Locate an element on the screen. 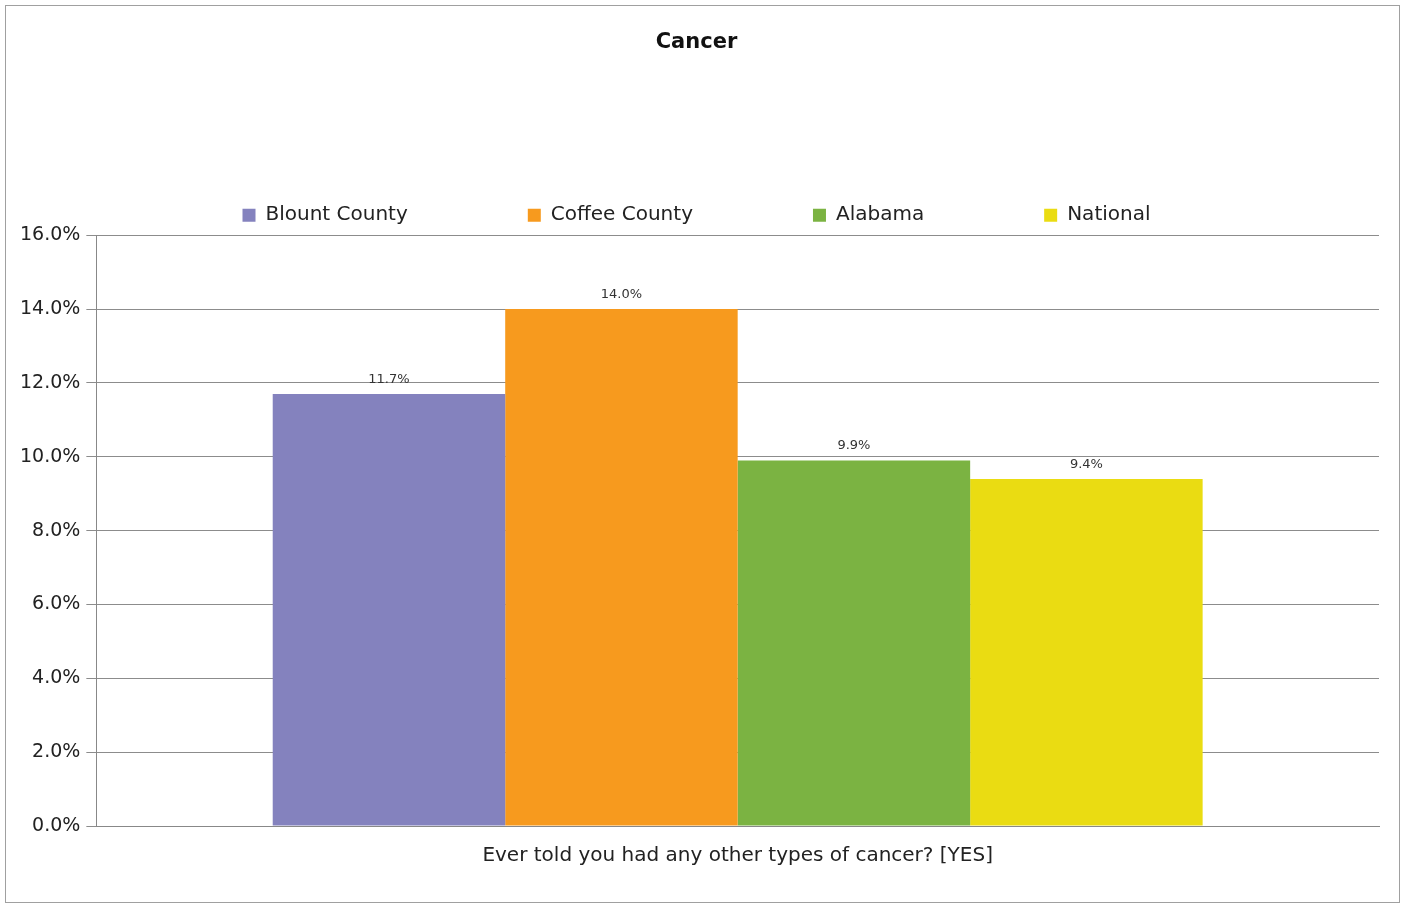 The image size is (1401, 904). data-label: 9.4% is located at coordinates (1086, 463).